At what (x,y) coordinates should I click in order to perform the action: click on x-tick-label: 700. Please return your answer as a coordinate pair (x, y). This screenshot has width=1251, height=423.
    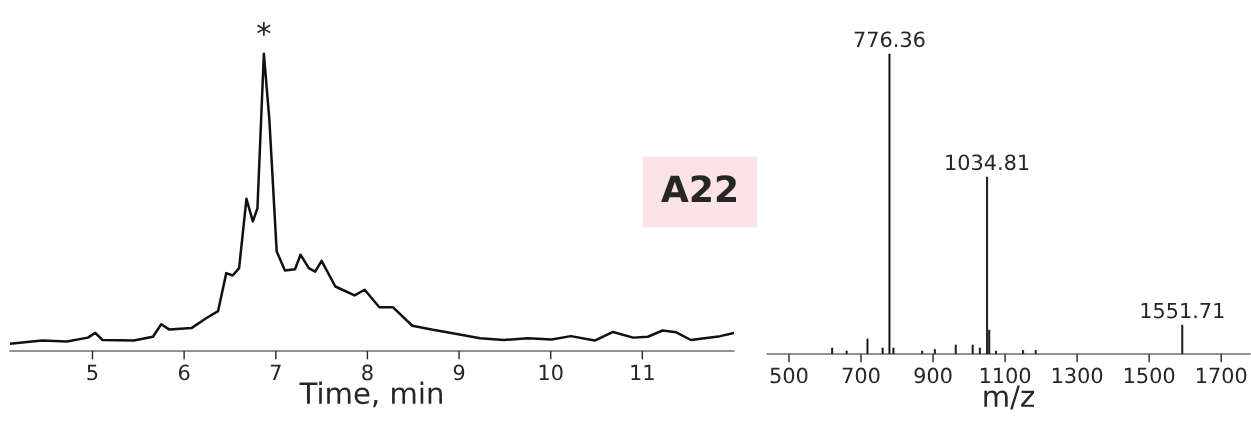
    Looking at the image, I should click on (861, 375).